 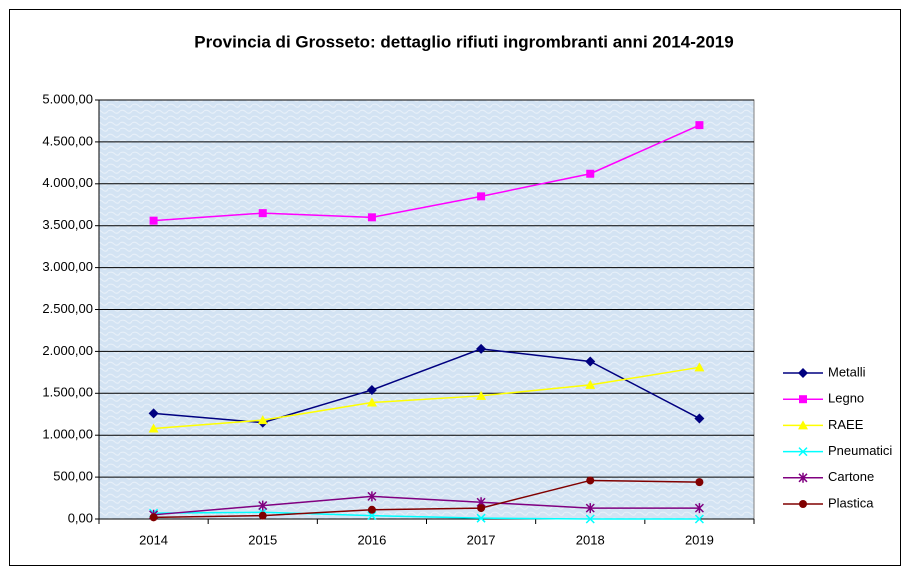 What do you see at coordinates (67, 434) in the screenshot?
I see `y-tick-label: 1.000,00` at bounding box center [67, 434].